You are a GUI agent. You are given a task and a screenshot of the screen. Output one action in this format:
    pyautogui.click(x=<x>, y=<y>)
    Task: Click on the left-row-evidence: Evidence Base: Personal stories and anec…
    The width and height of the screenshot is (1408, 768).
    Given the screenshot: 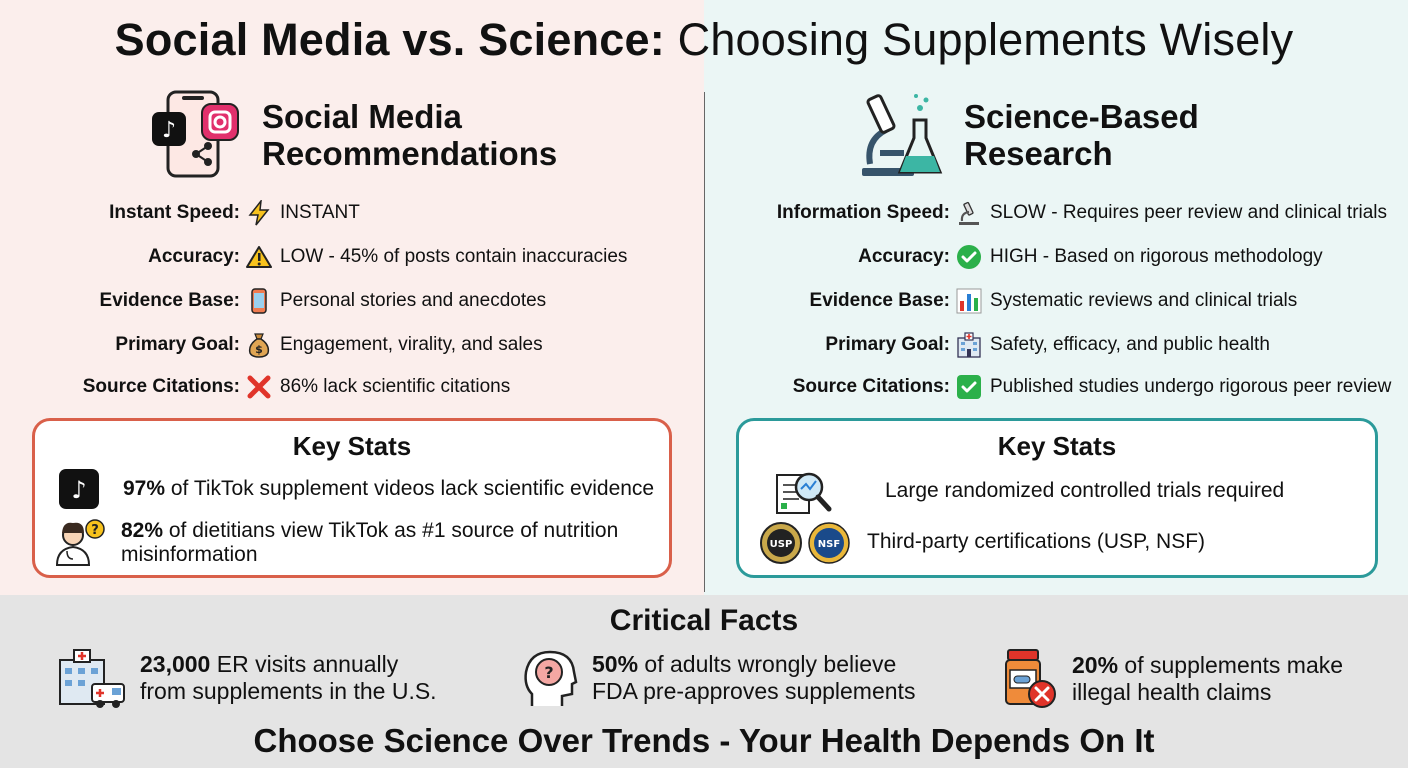 What is the action you would take?
    pyautogui.click(x=273, y=301)
    